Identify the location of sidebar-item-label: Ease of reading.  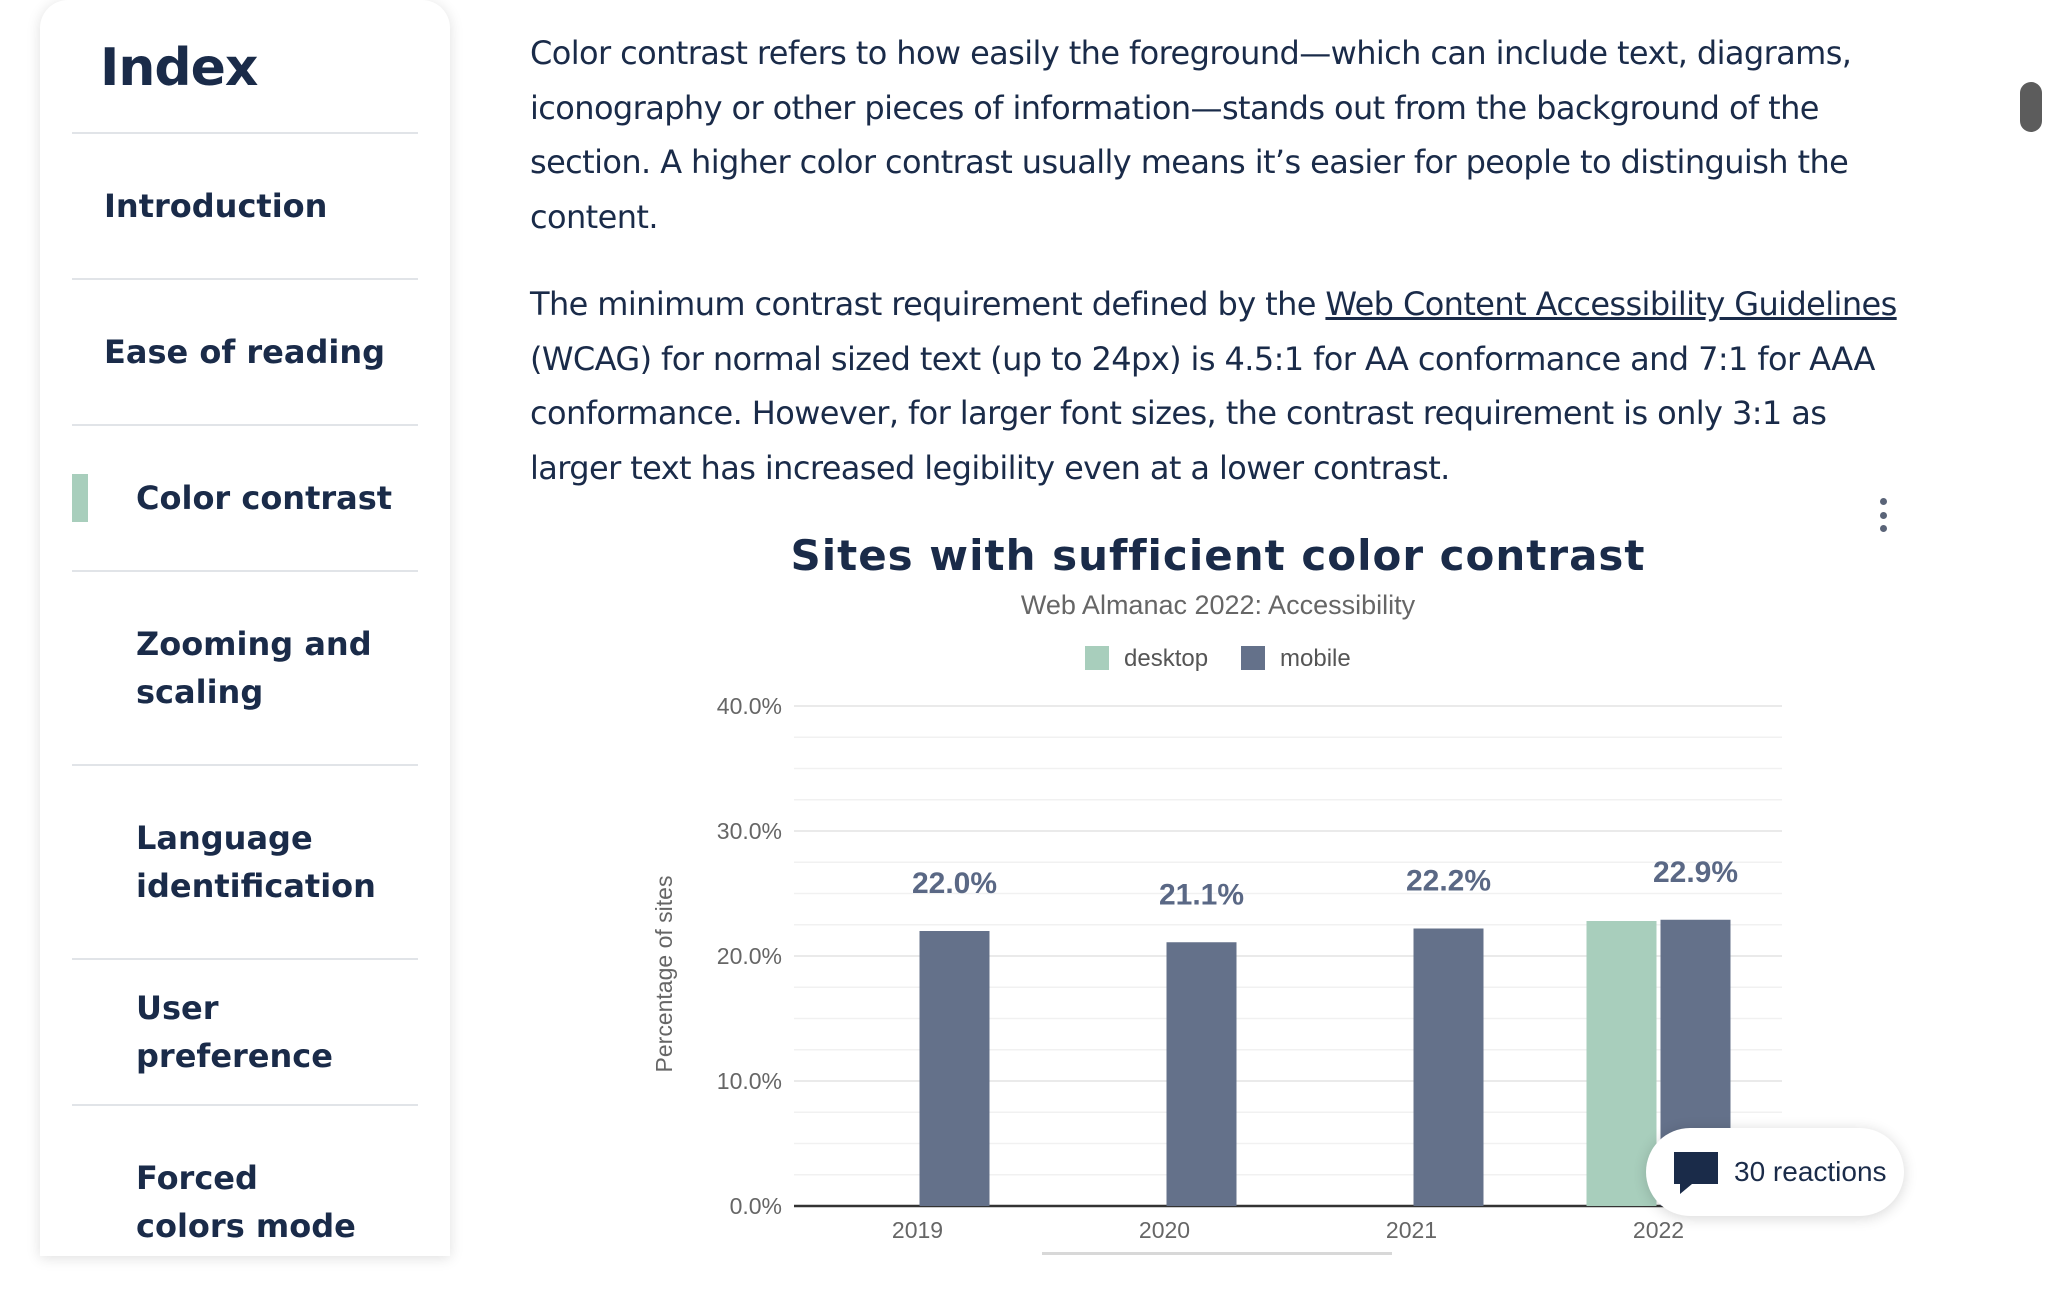
(245, 352).